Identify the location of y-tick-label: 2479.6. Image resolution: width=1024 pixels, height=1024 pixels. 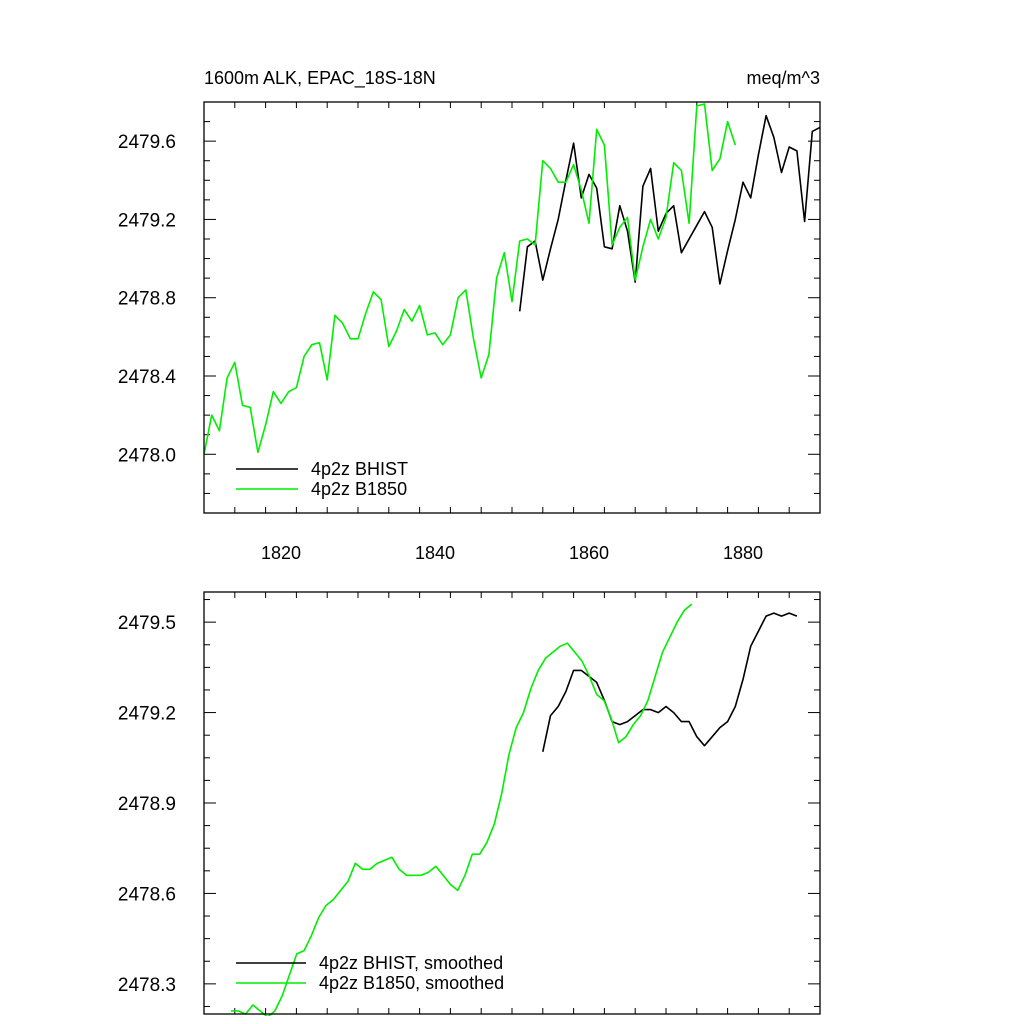
(147, 142).